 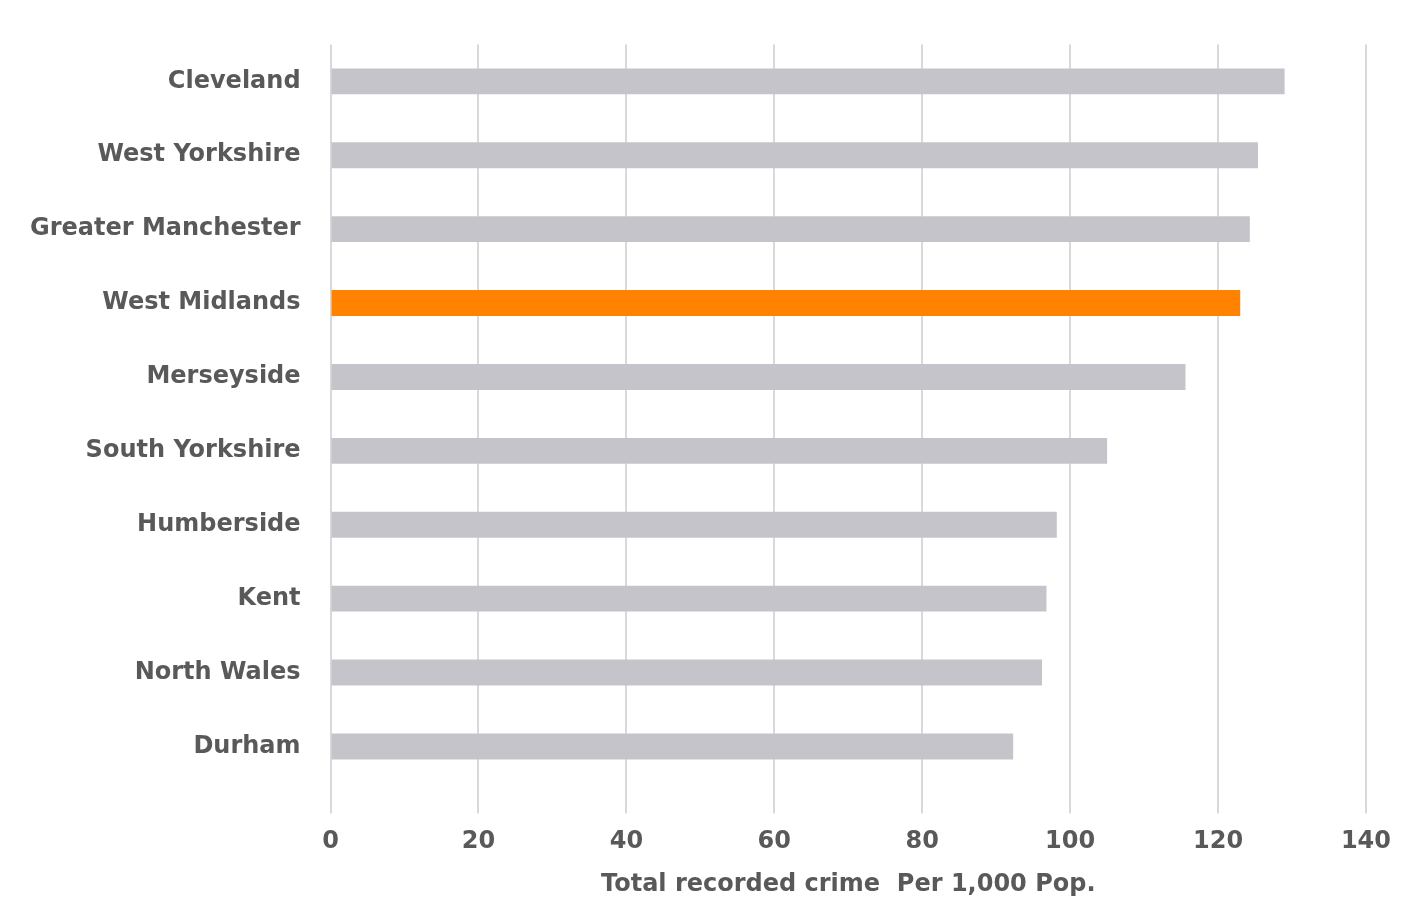 What do you see at coordinates (478, 840) in the screenshot?
I see `x-tick-label: 20` at bounding box center [478, 840].